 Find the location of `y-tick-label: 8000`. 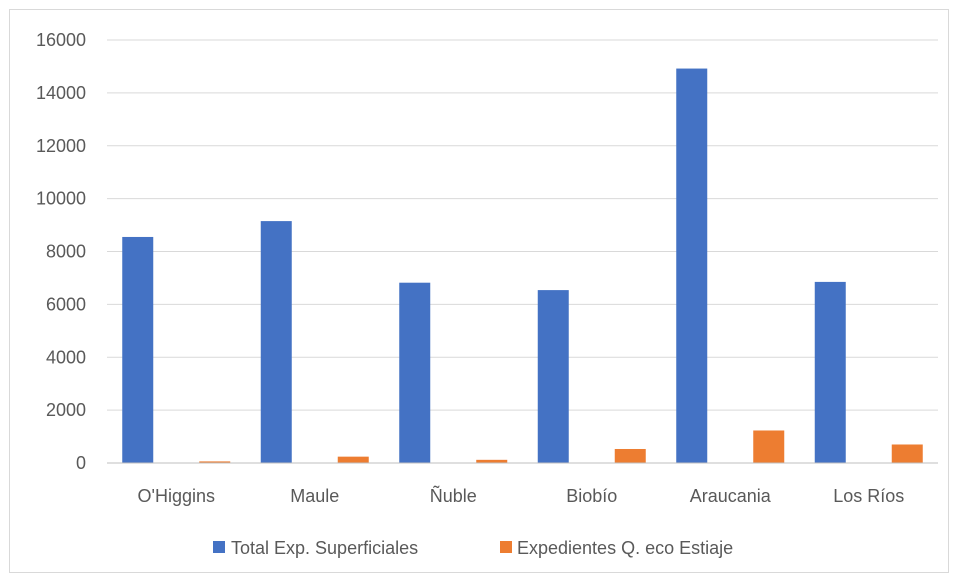

y-tick-label: 8000 is located at coordinates (66, 252).